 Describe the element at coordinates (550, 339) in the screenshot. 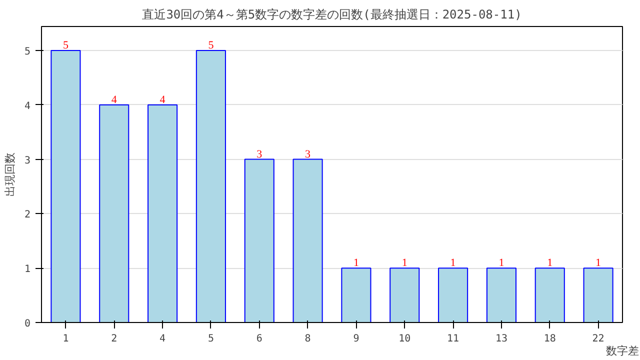

I see `x-tick-label: 18` at that location.